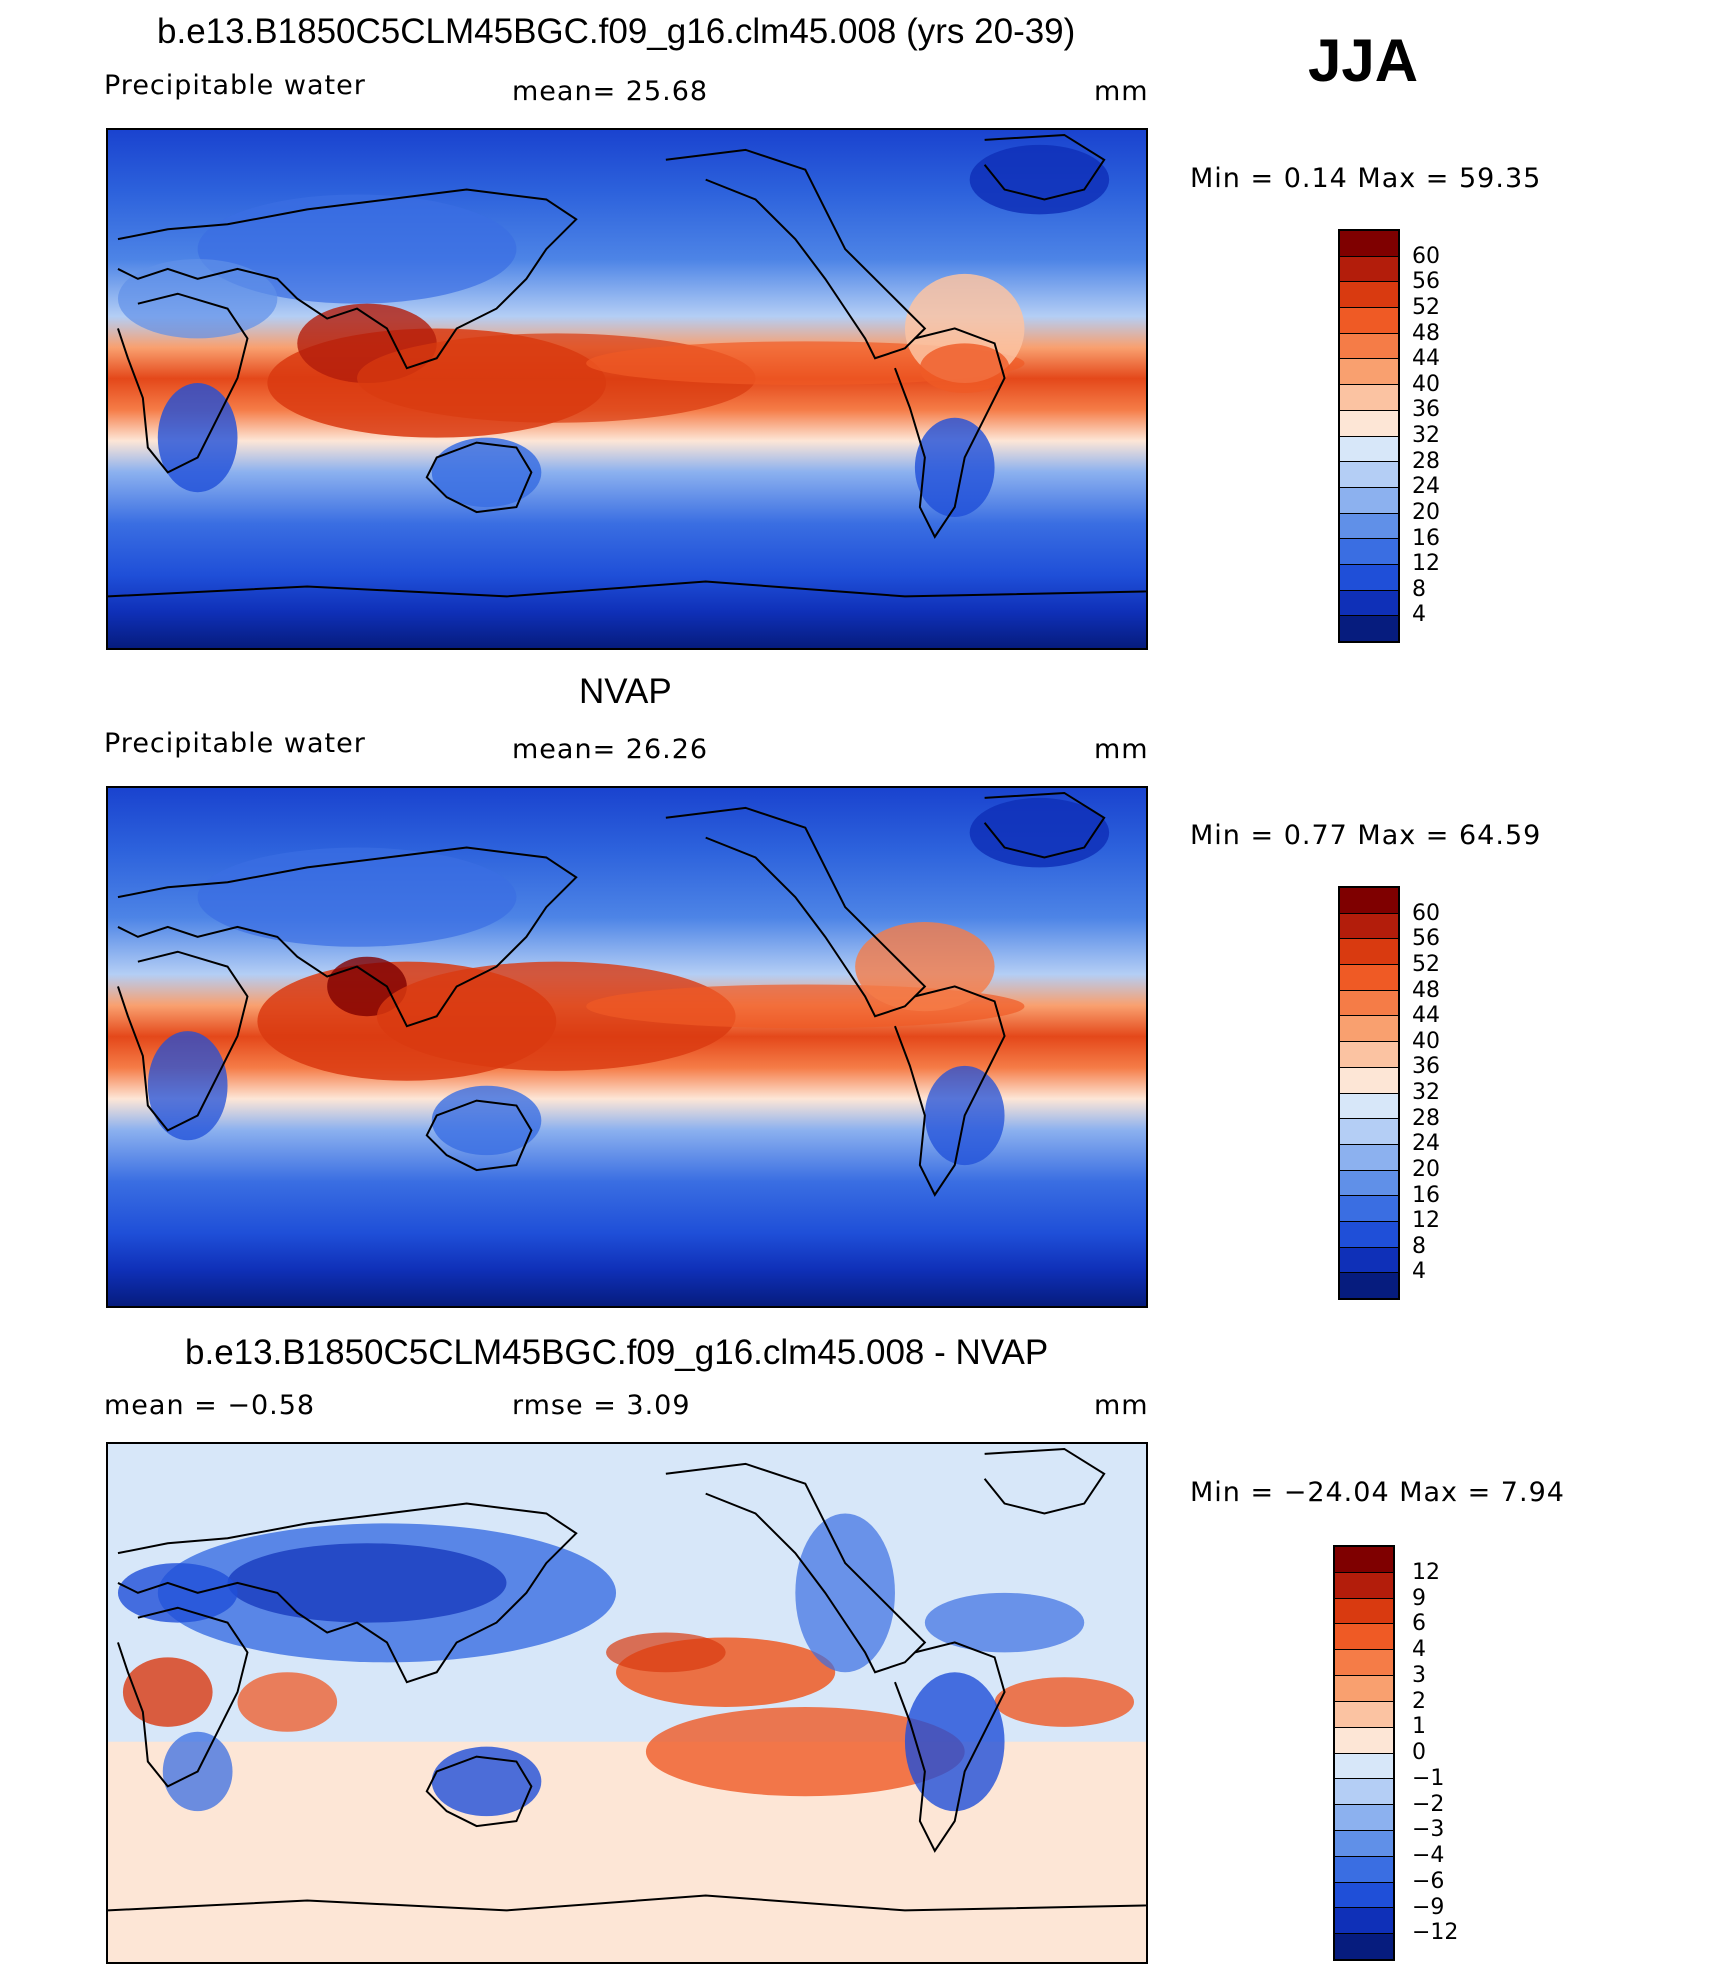 This screenshot has width=1710, height=1969. Describe the element at coordinates (1419, 1752) in the screenshot. I see `colorbar-tick-label: 0` at that location.